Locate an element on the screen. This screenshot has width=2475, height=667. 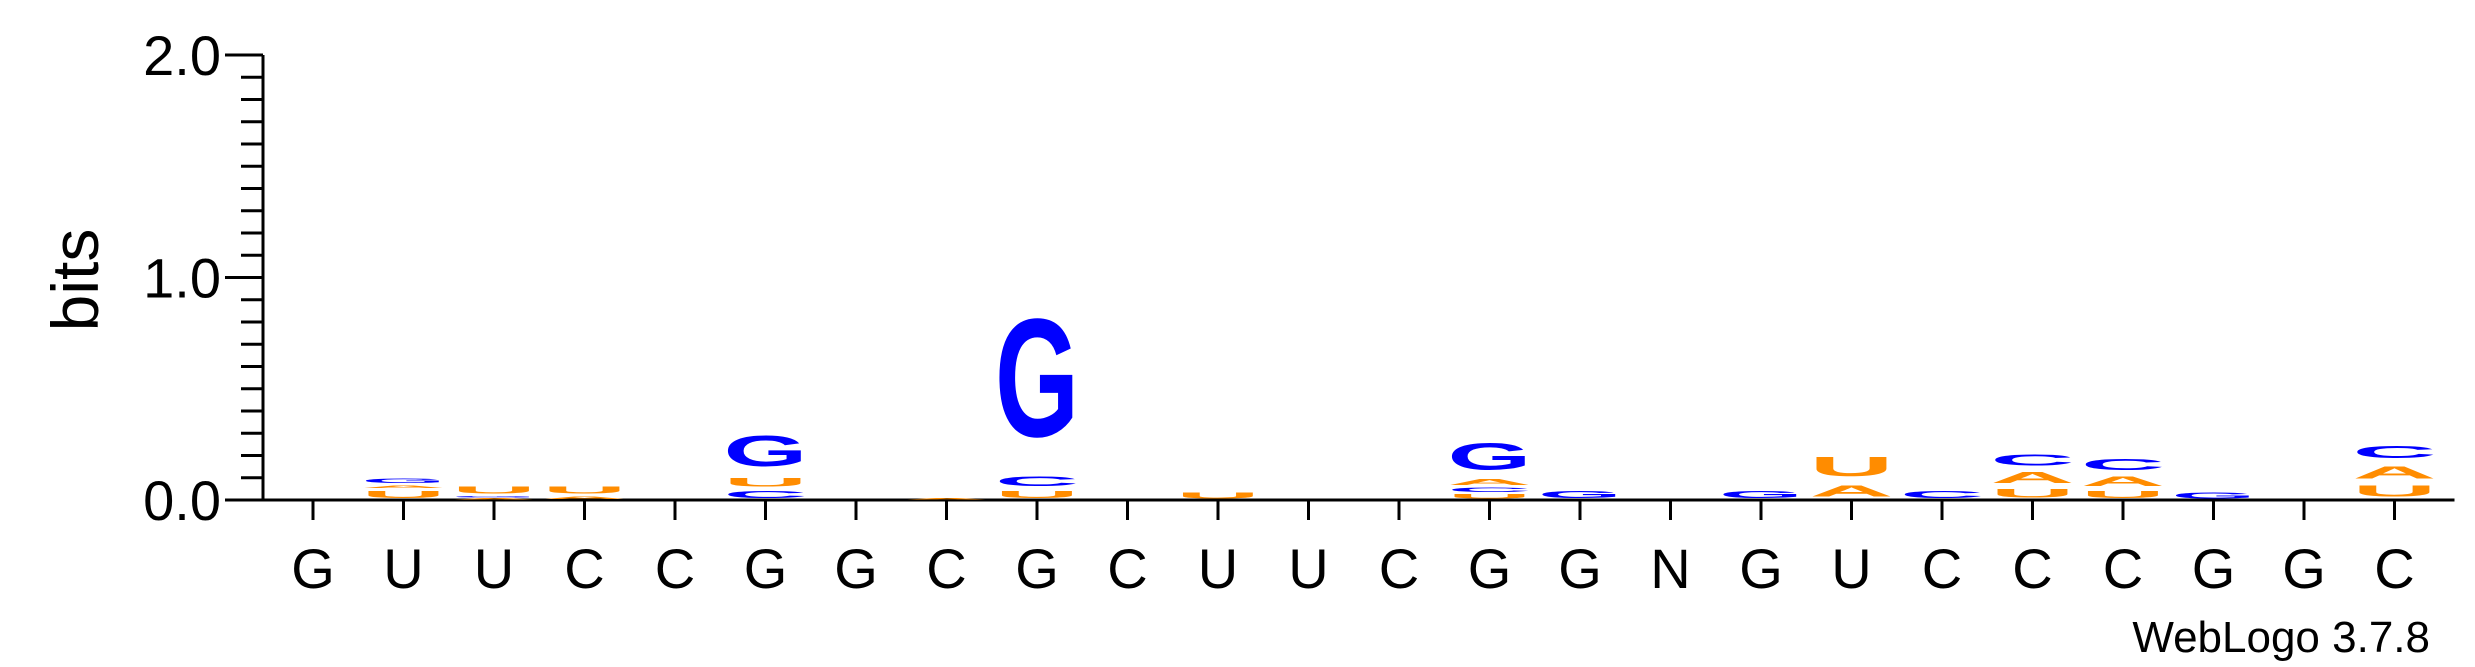
y-tick-label: 0.0 is located at coordinates (182, 500).